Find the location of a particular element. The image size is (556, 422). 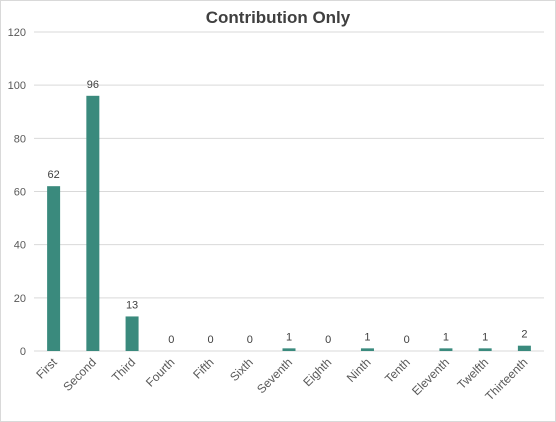

y-tick-label: 20 is located at coordinates (20, 299).